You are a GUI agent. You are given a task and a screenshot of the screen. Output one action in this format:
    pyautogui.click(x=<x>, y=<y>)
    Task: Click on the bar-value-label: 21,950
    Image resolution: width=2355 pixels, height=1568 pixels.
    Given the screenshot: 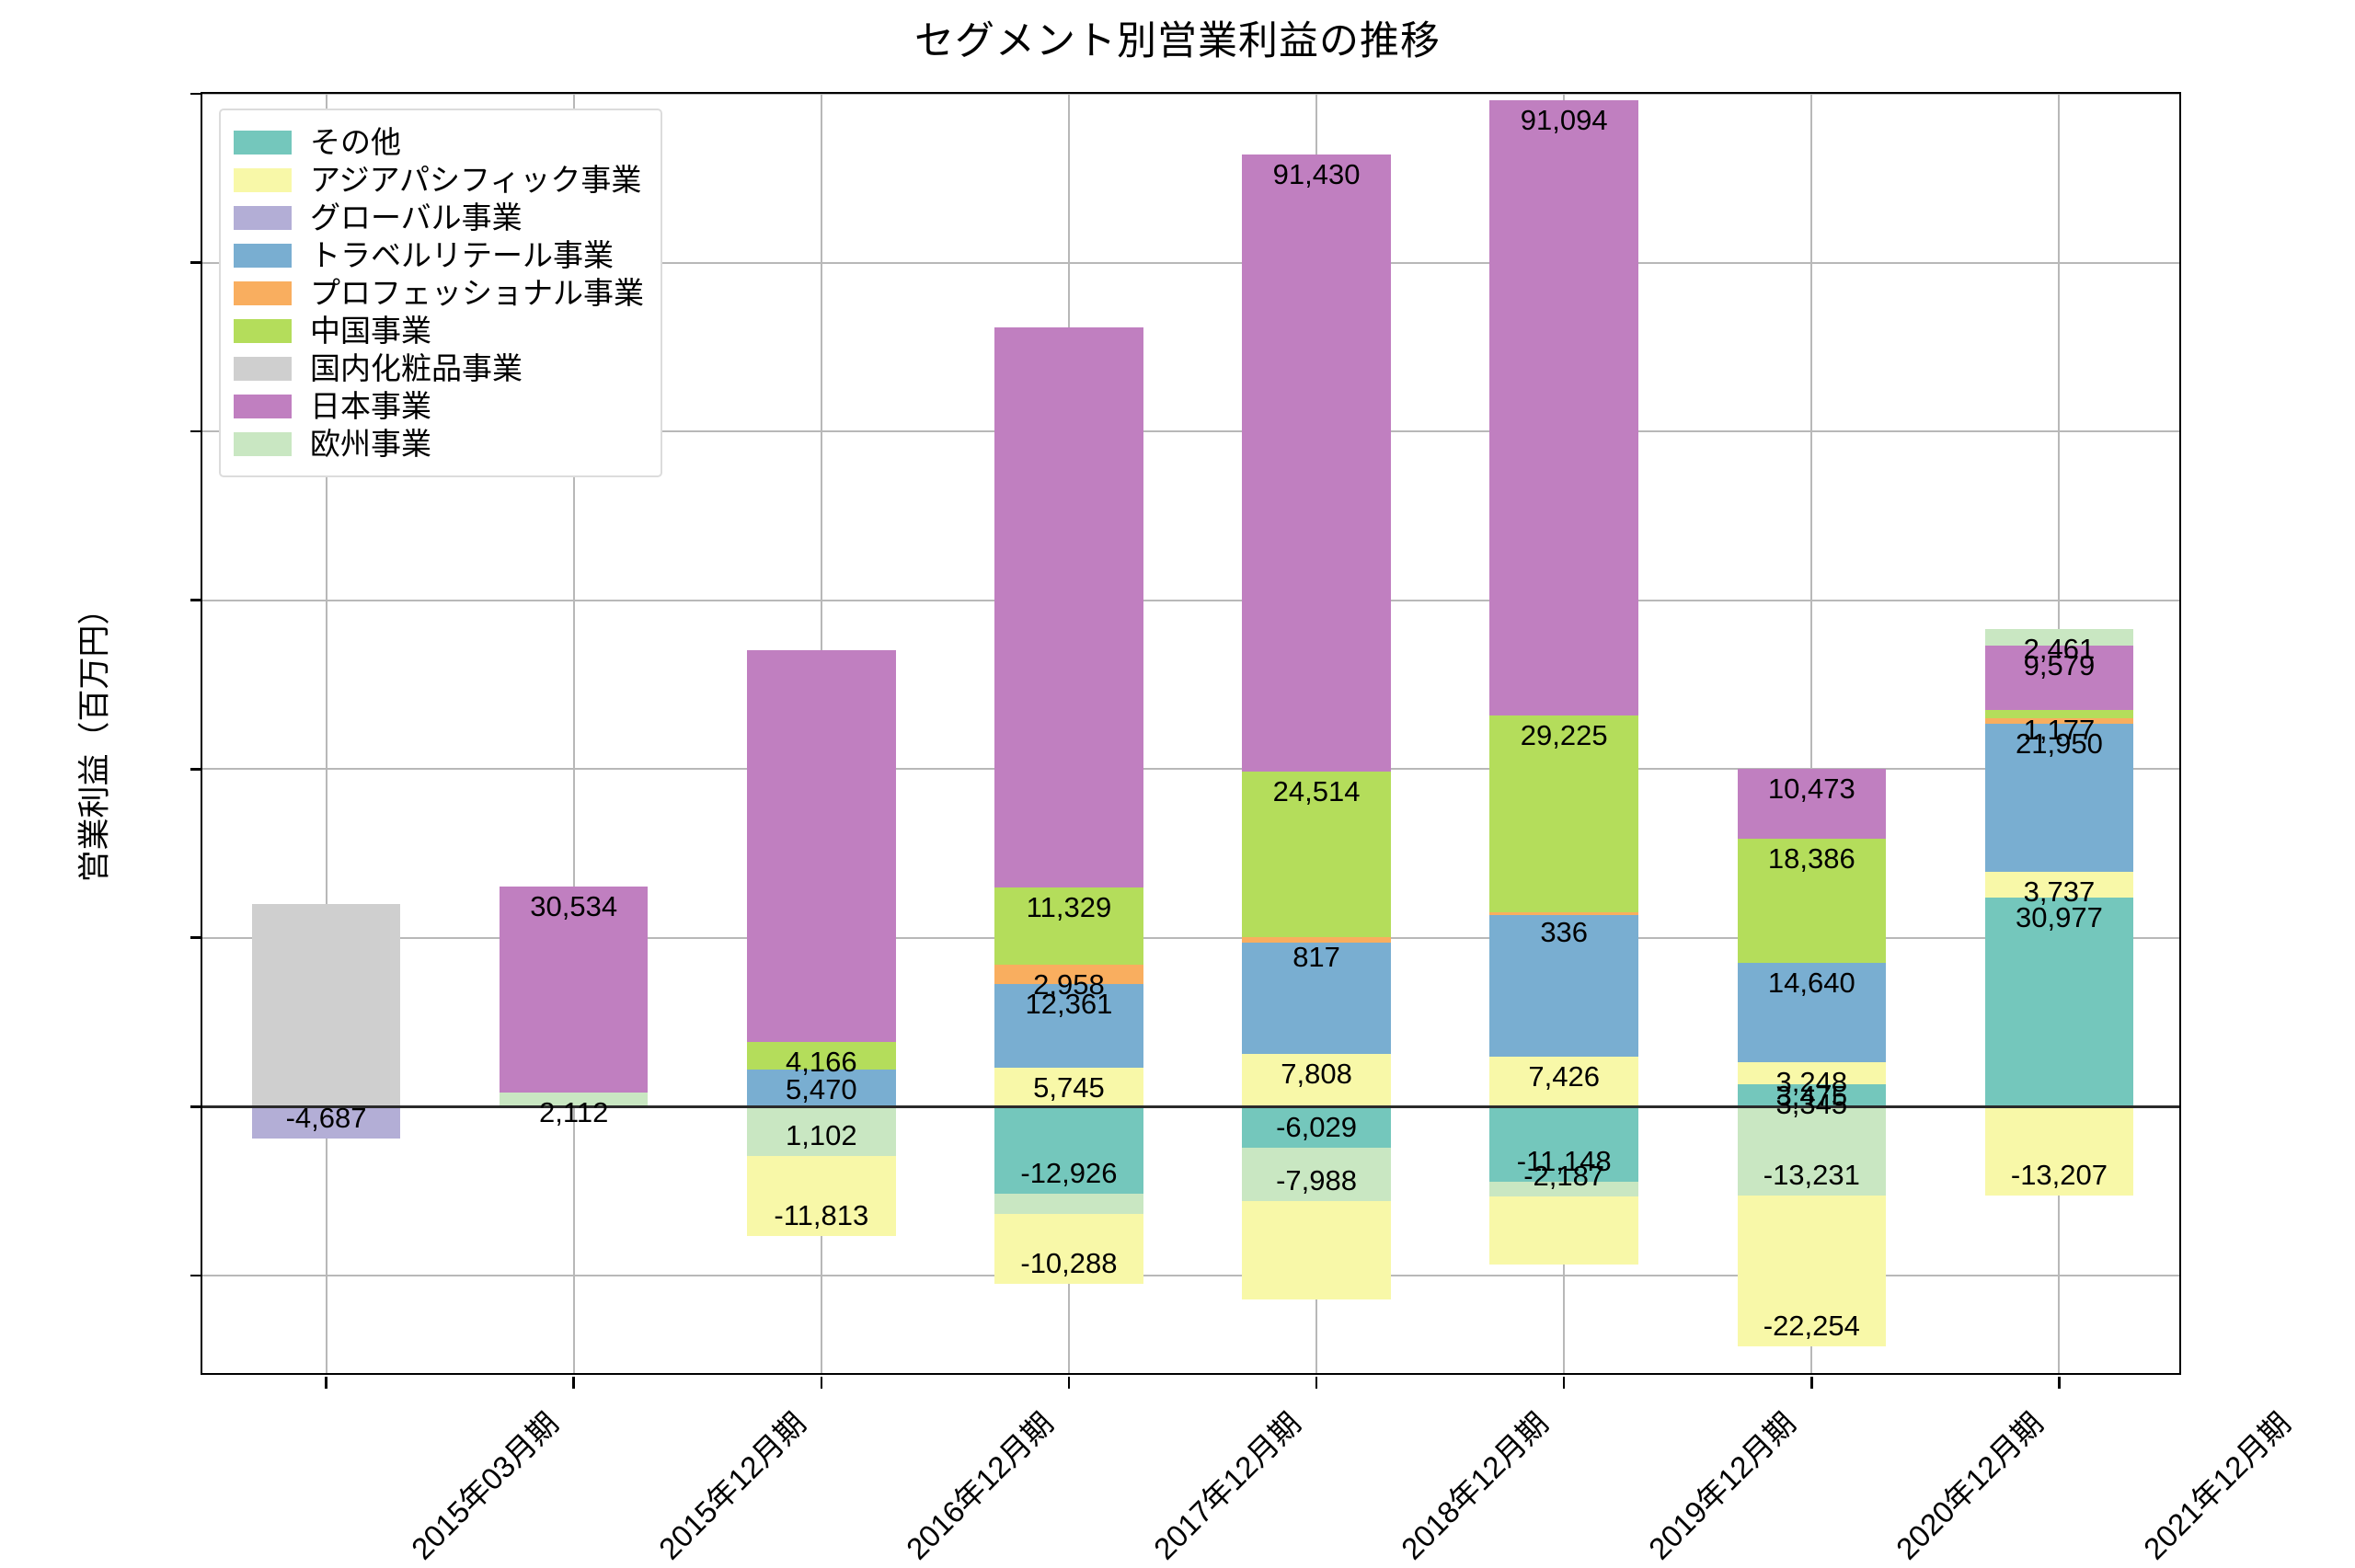 What is the action you would take?
    pyautogui.click(x=2059, y=744)
    